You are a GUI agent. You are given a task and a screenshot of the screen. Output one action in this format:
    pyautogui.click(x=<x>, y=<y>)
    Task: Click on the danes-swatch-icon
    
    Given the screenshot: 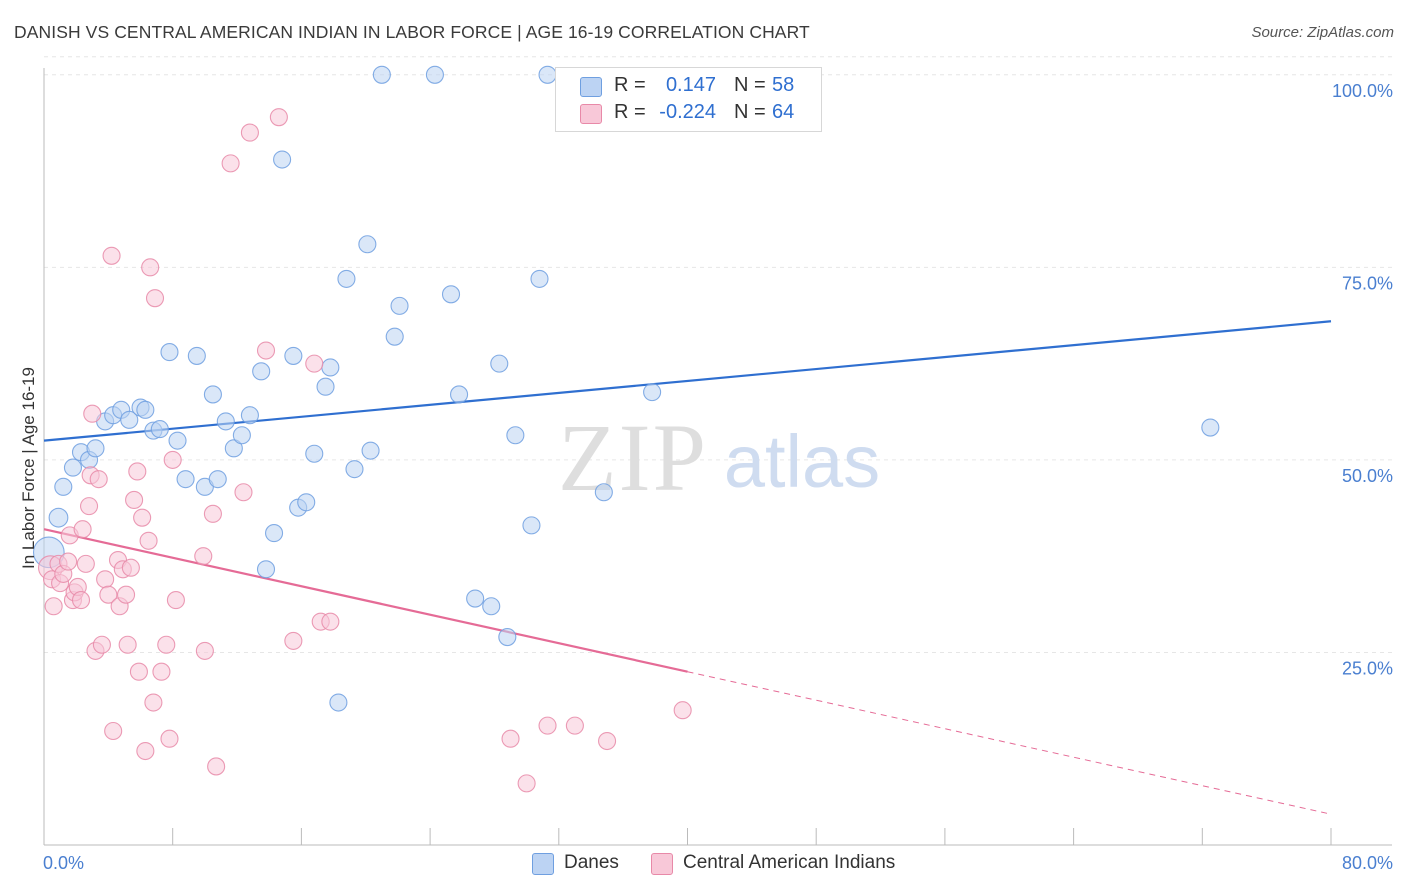 What is the action you would take?
    pyautogui.click(x=591, y=87)
    